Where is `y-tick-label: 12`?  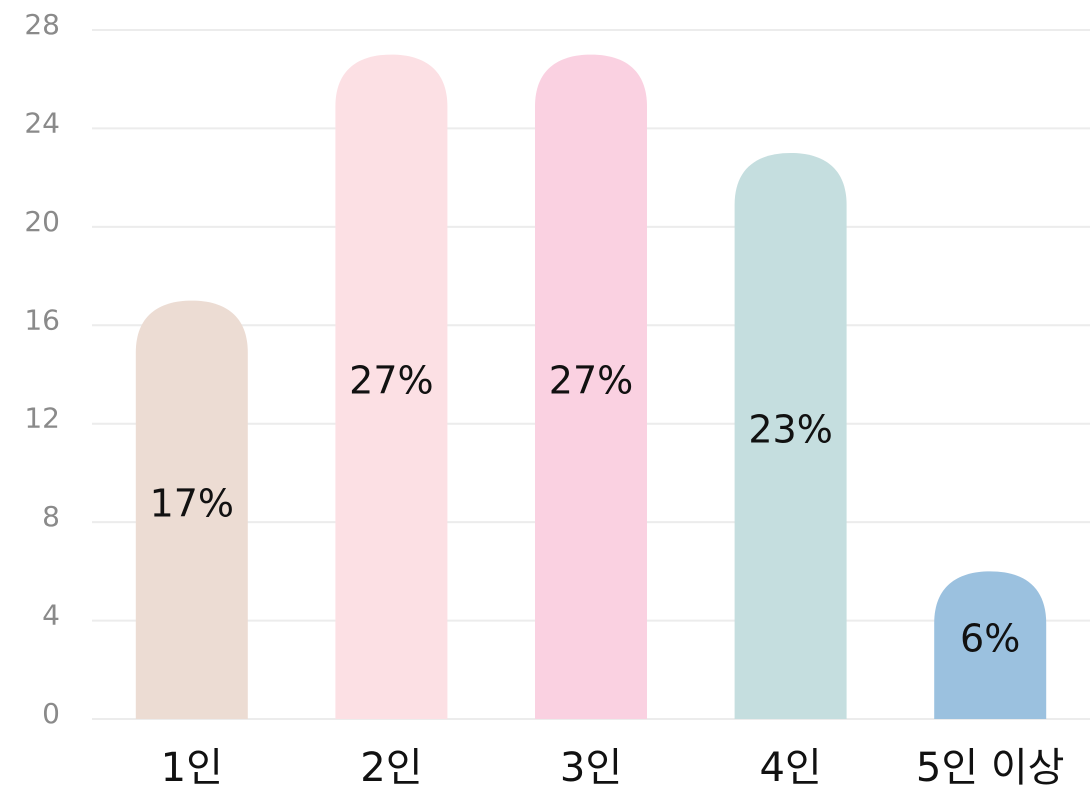
y-tick-label: 12 is located at coordinates (42, 418).